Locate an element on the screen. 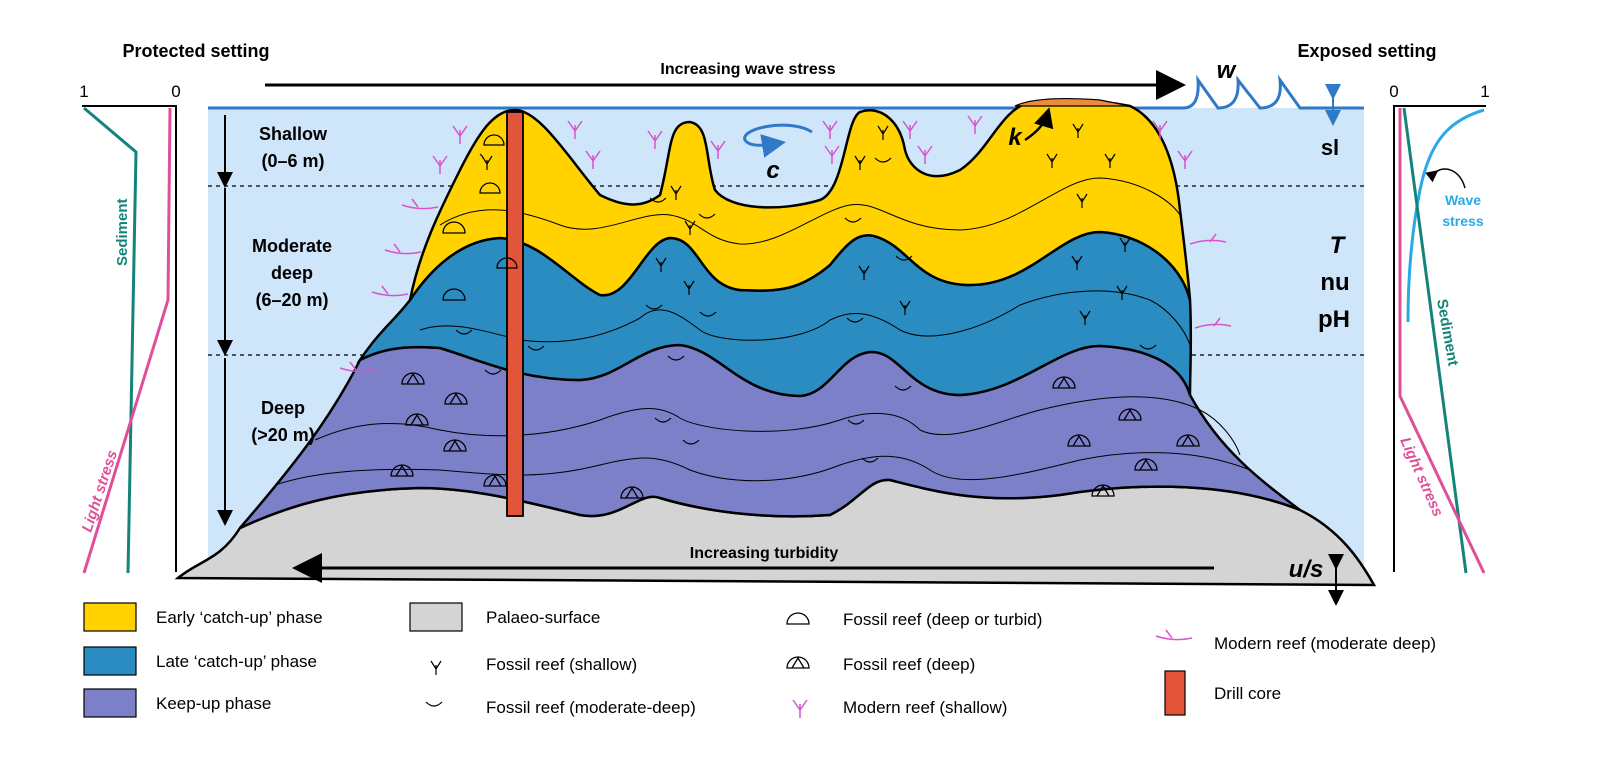 Image resolution: width=1607 pixels, height=766 pixels. legend-drill-label: Drill core is located at coordinates (1247, 693).